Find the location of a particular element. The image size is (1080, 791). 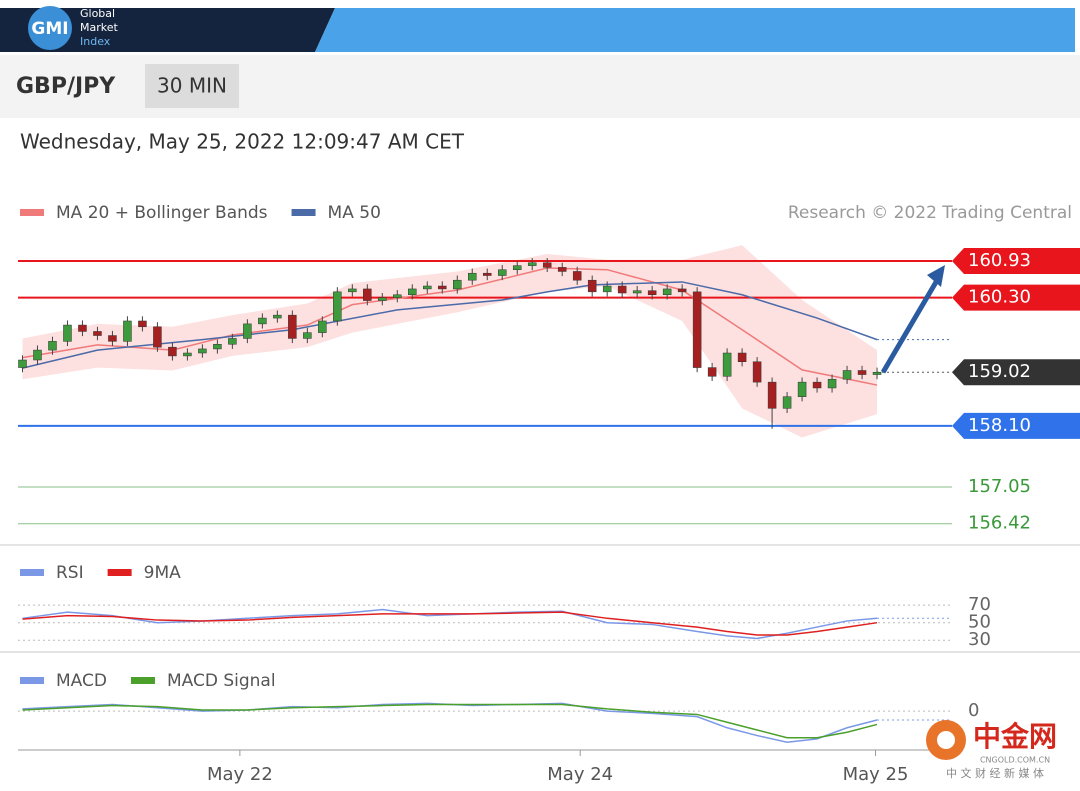

legend-label: MA 20 + Bollinger Bands is located at coordinates (162, 213).